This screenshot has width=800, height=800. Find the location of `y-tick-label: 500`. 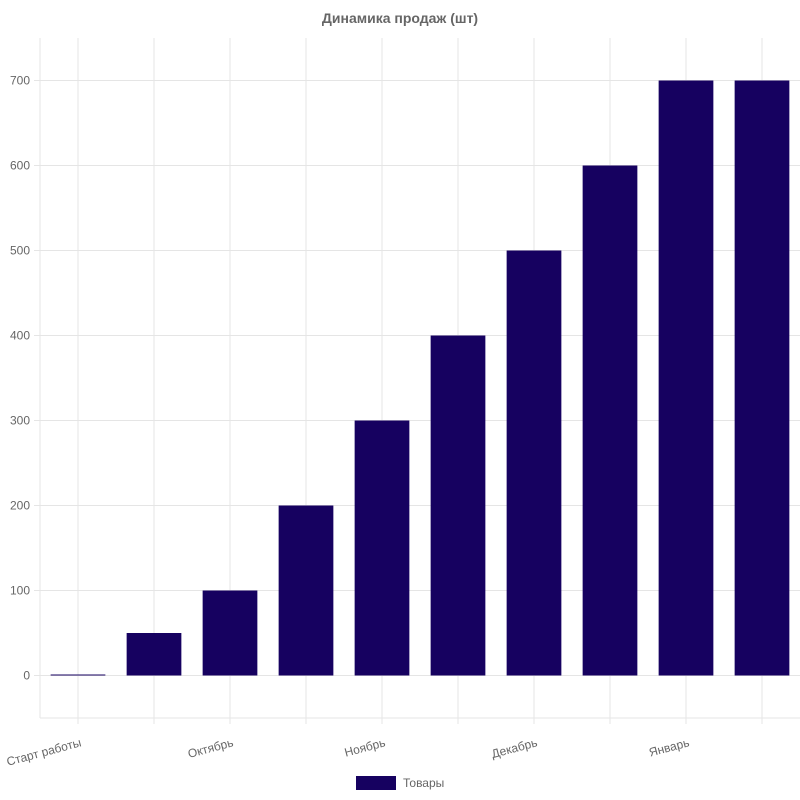

y-tick-label: 500 is located at coordinates (20, 251).